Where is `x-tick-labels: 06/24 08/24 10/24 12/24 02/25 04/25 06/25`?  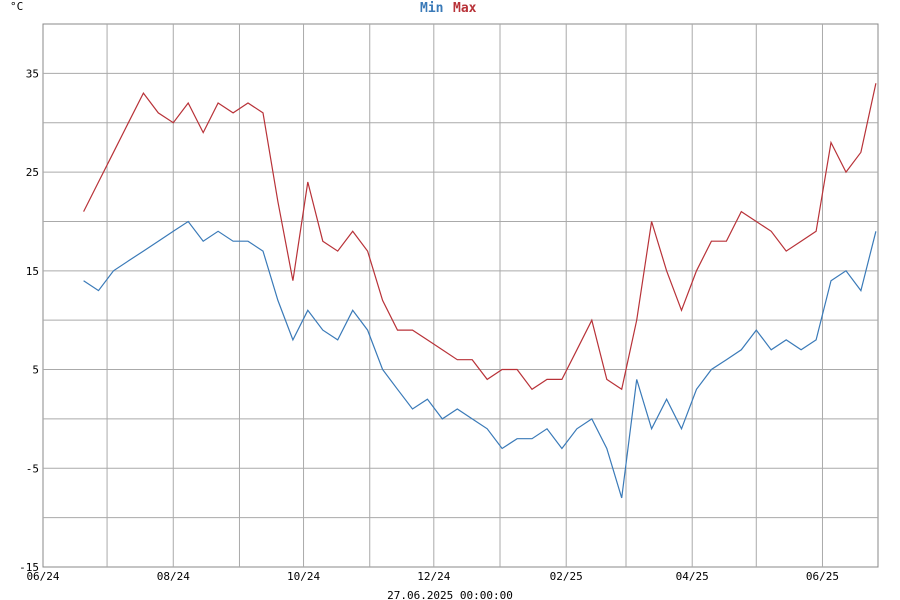
x-tick-labels: 06/24 08/24 10/24 12/24 02/25 04/25 06/25 is located at coordinates (432, 576).